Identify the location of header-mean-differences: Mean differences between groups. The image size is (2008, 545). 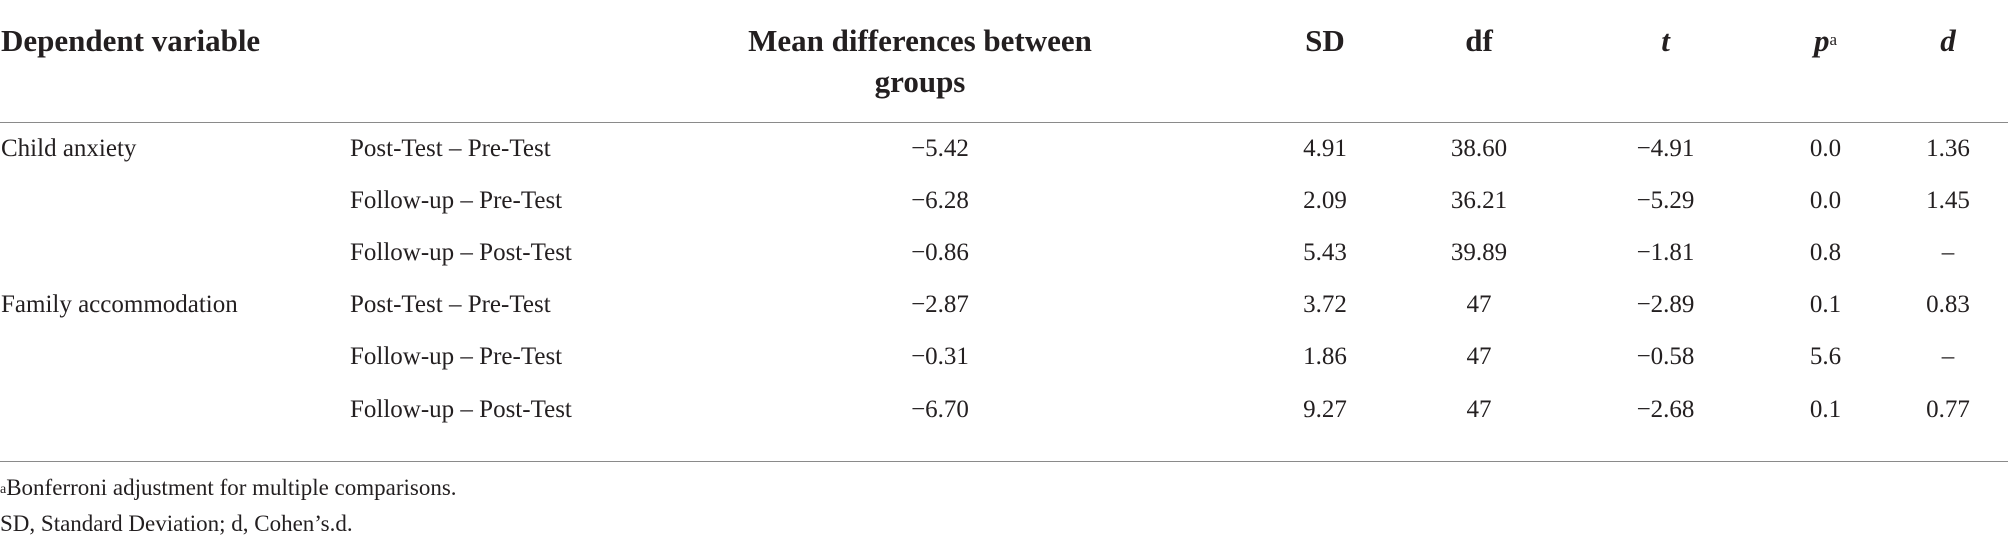
(940, 61).